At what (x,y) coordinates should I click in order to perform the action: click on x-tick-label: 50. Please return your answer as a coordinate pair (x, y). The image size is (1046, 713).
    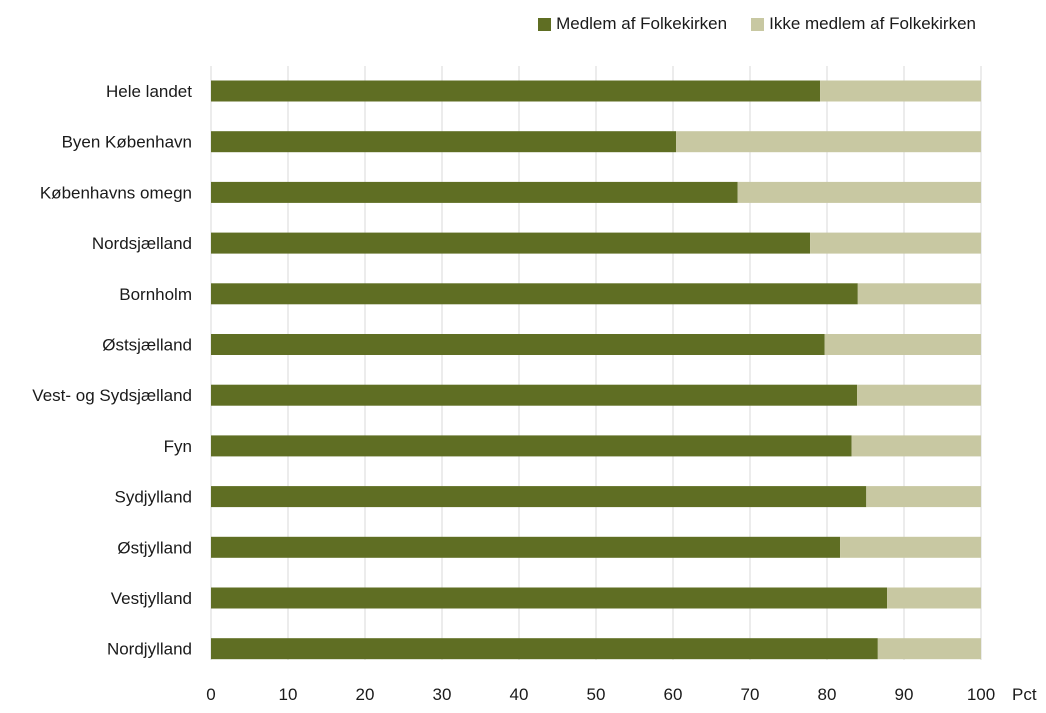
    Looking at the image, I should click on (596, 694).